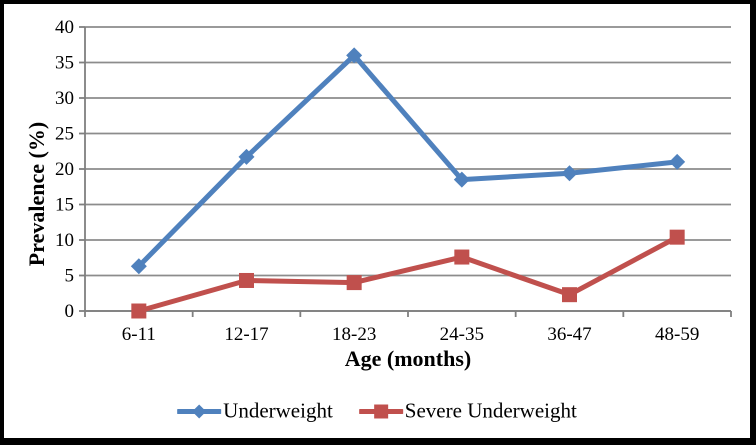  What do you see at coordinates (64, 27) in the screenshot?
I see `y-tick-label-40: 40` at bounding box center [64, 27].